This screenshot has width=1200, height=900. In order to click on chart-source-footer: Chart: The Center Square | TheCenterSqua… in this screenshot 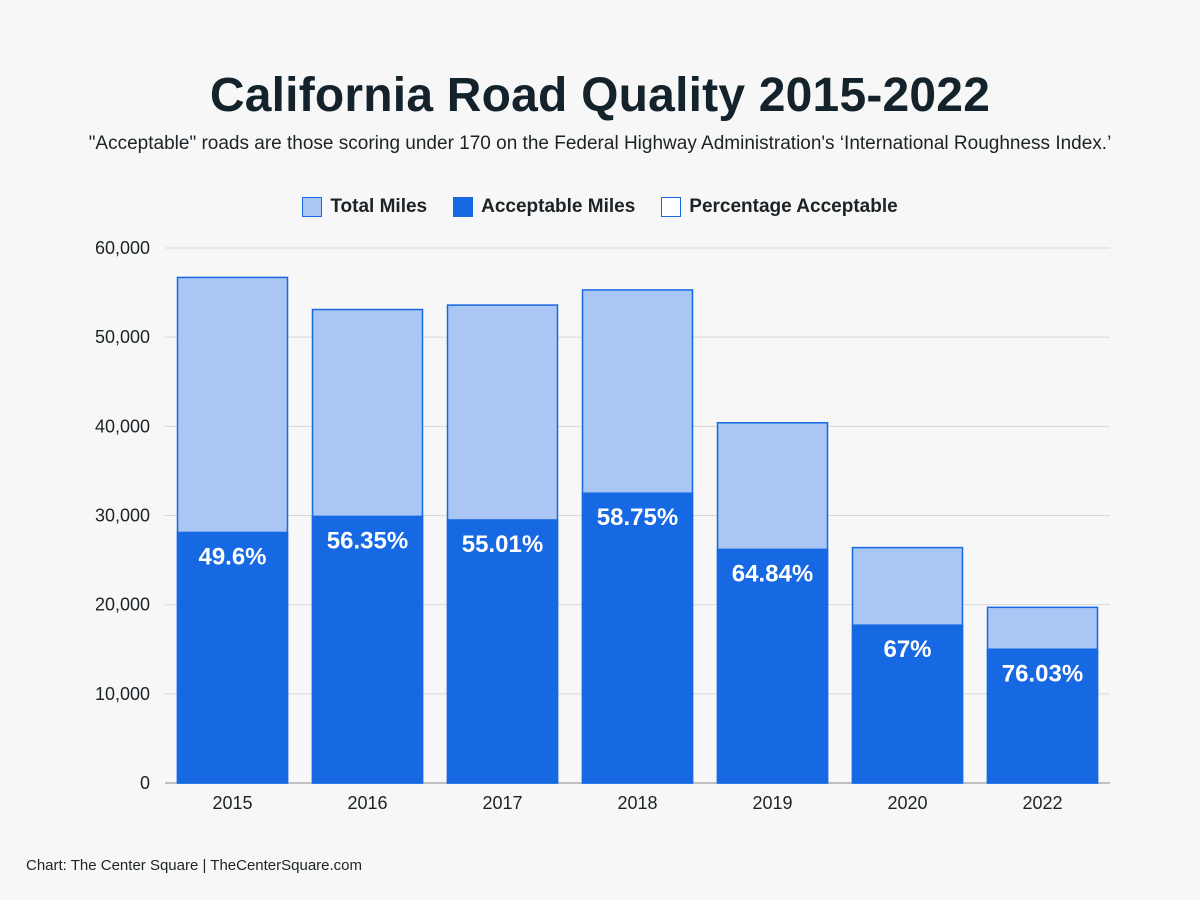, I will do `click(194, 865)`.